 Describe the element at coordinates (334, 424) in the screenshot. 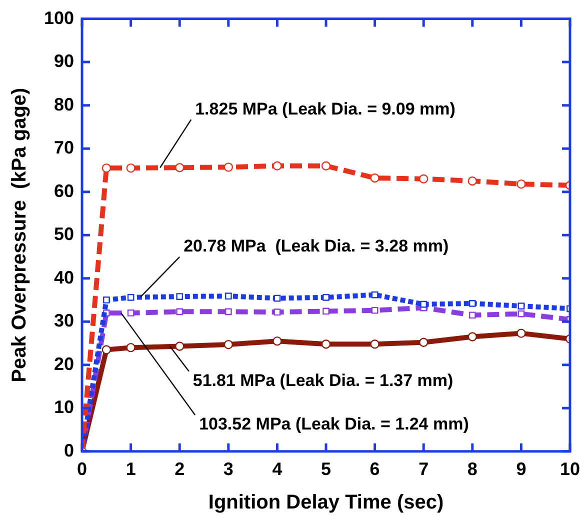

I see `annotation: 103.52 MPa (Leak Dia. = 1.24 mm)` at that location.